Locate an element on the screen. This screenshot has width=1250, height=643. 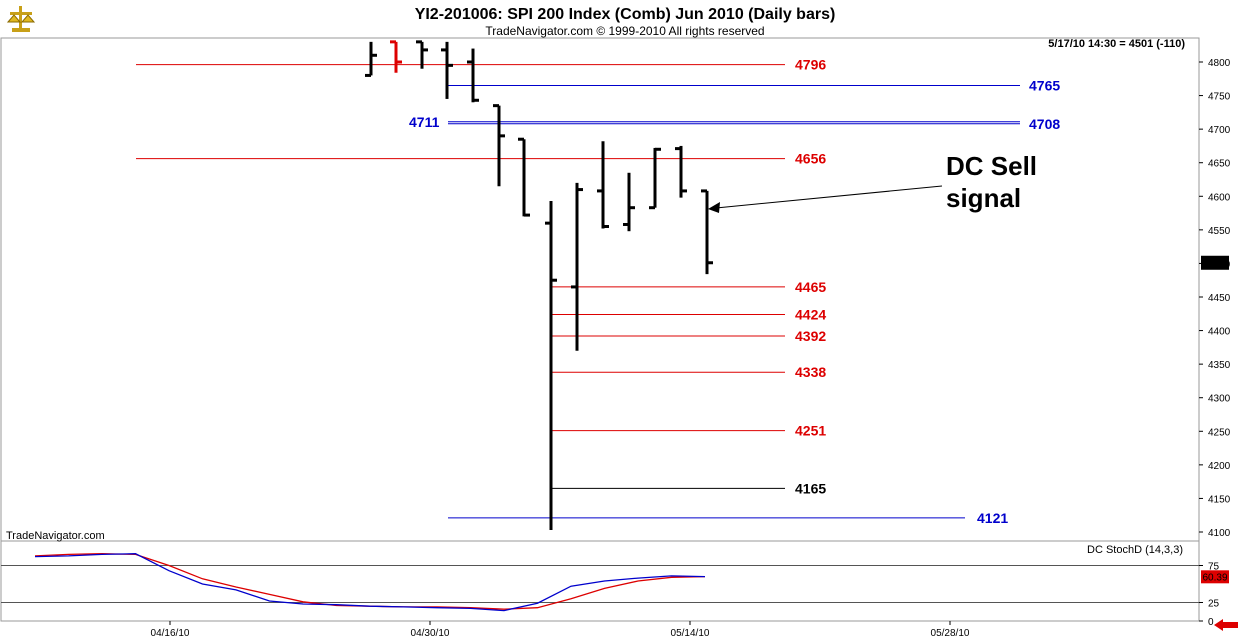
oscillator-value-badge: 60.39 is located at coordinates (1215, 577).